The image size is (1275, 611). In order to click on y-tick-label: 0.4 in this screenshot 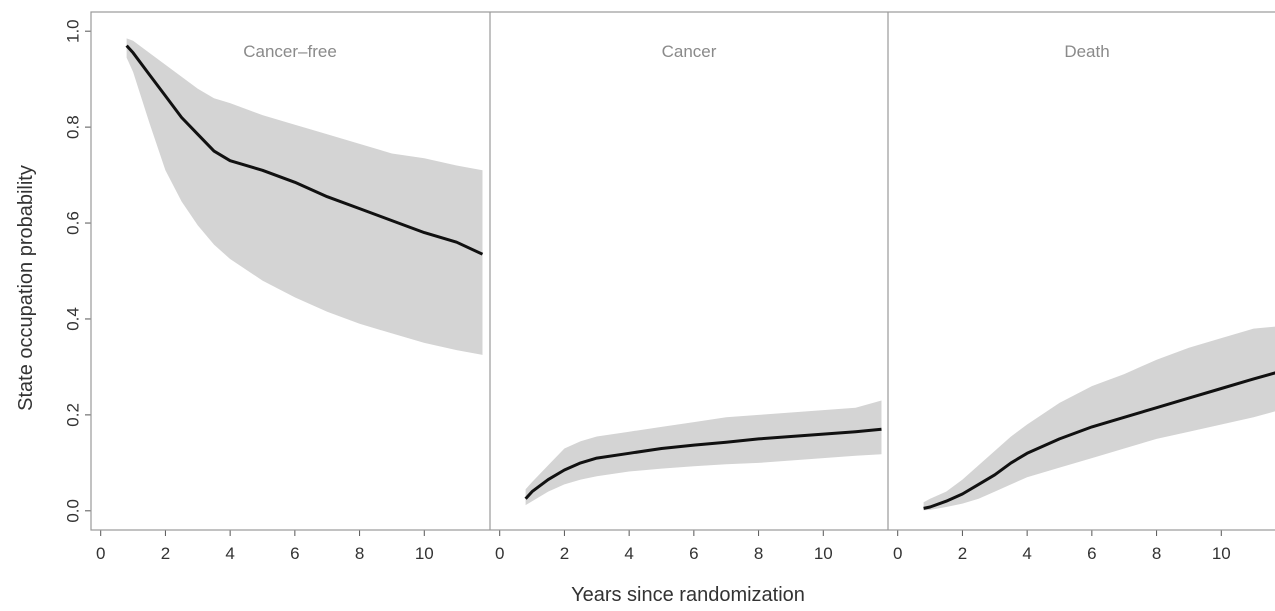, I will do `click(72, 319)`.